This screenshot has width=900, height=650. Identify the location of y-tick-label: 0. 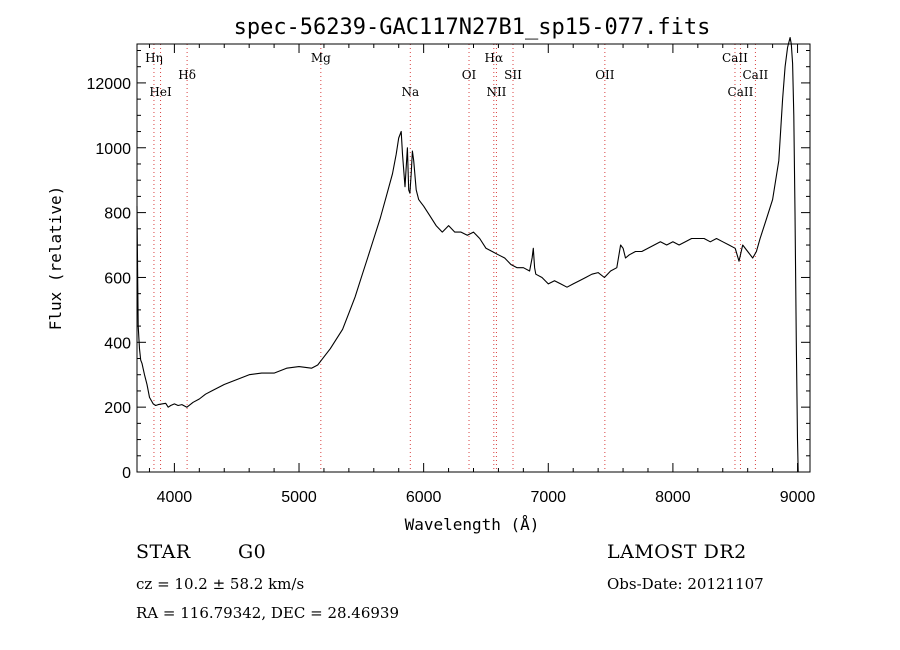
(126, 473).